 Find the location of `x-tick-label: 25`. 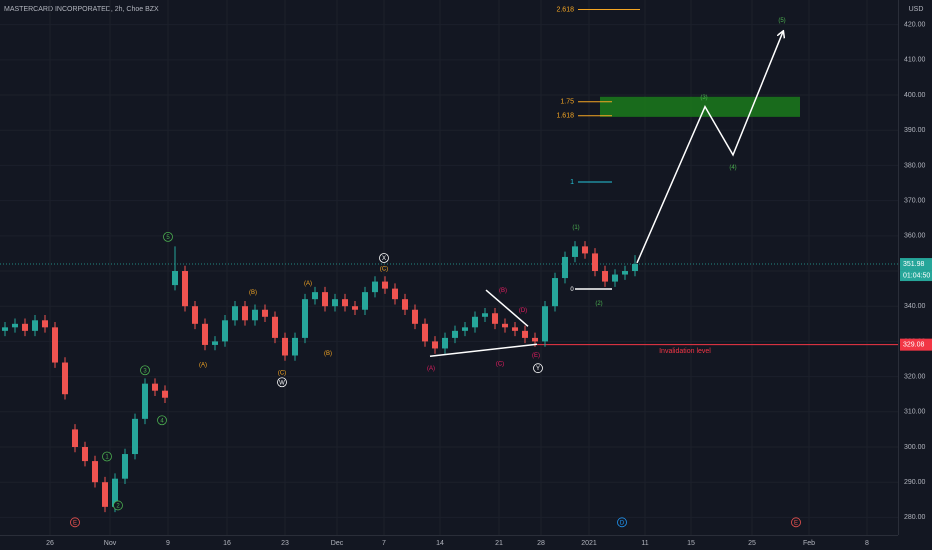

x-tick-label: 25 is located at coordinates (752, 543).